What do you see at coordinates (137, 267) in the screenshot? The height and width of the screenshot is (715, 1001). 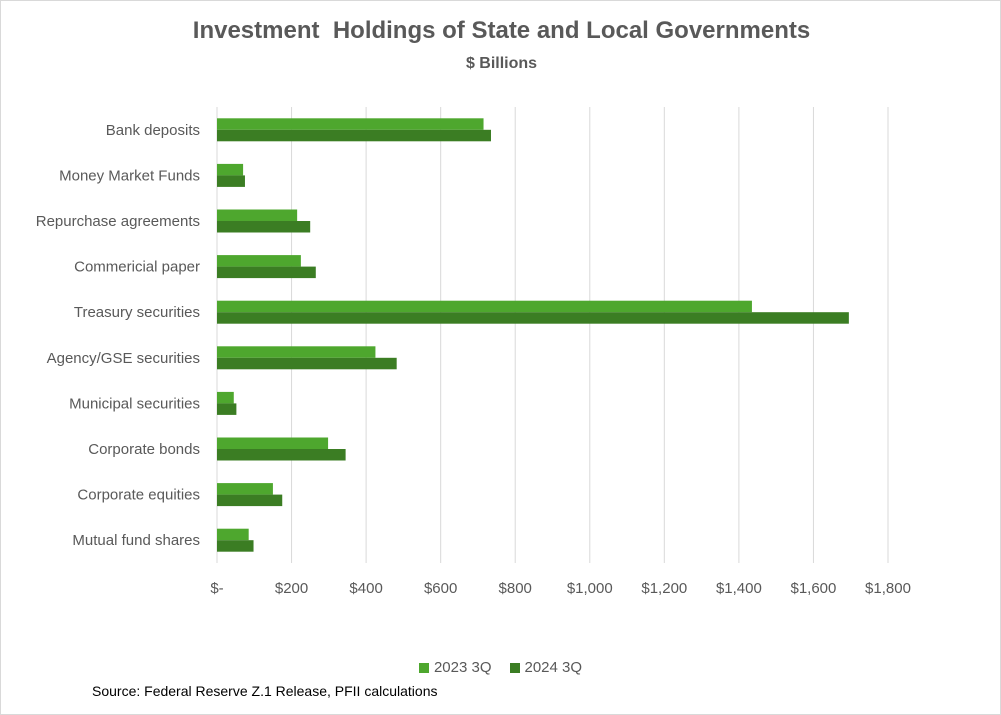 I see `category-label: Commericial paper` at bounding box center [137, 267].